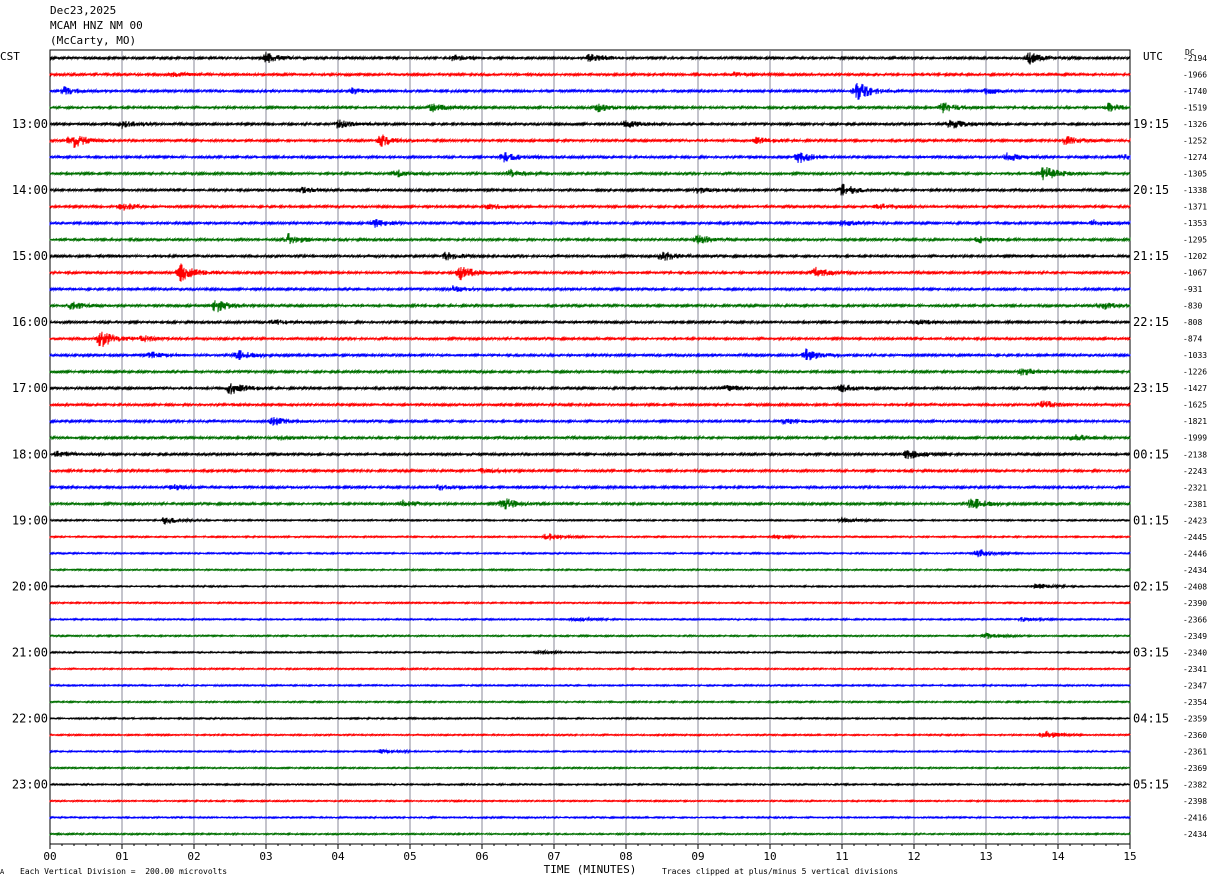 This screenshot has width=1210, height=886. Describe the element at coordinates (1195, 652) in the screenshot. I see `dc-offset-label: -2340` at that location.